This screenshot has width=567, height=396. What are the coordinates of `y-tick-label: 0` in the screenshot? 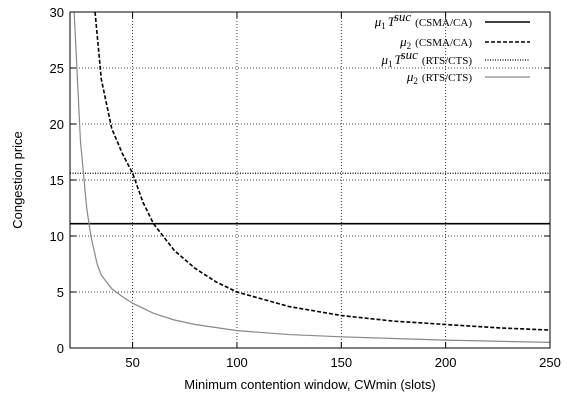 It's located at (60, 348).